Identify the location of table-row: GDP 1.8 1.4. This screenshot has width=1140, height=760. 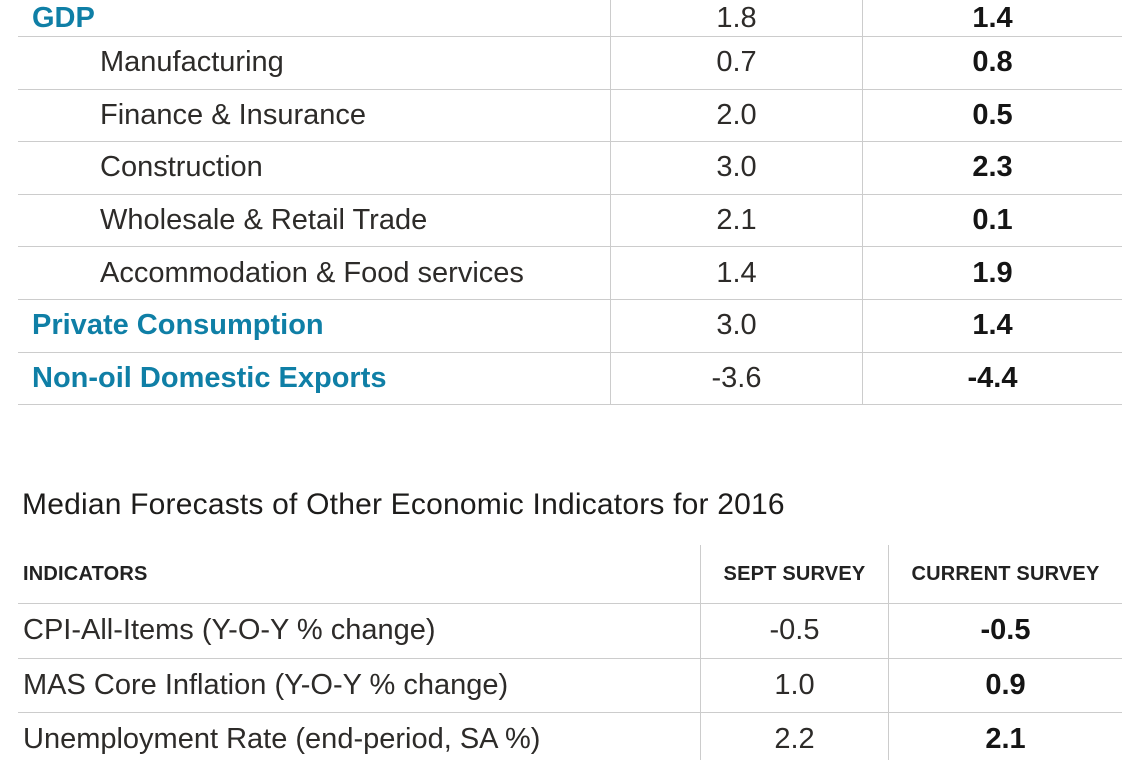
(570, 18).